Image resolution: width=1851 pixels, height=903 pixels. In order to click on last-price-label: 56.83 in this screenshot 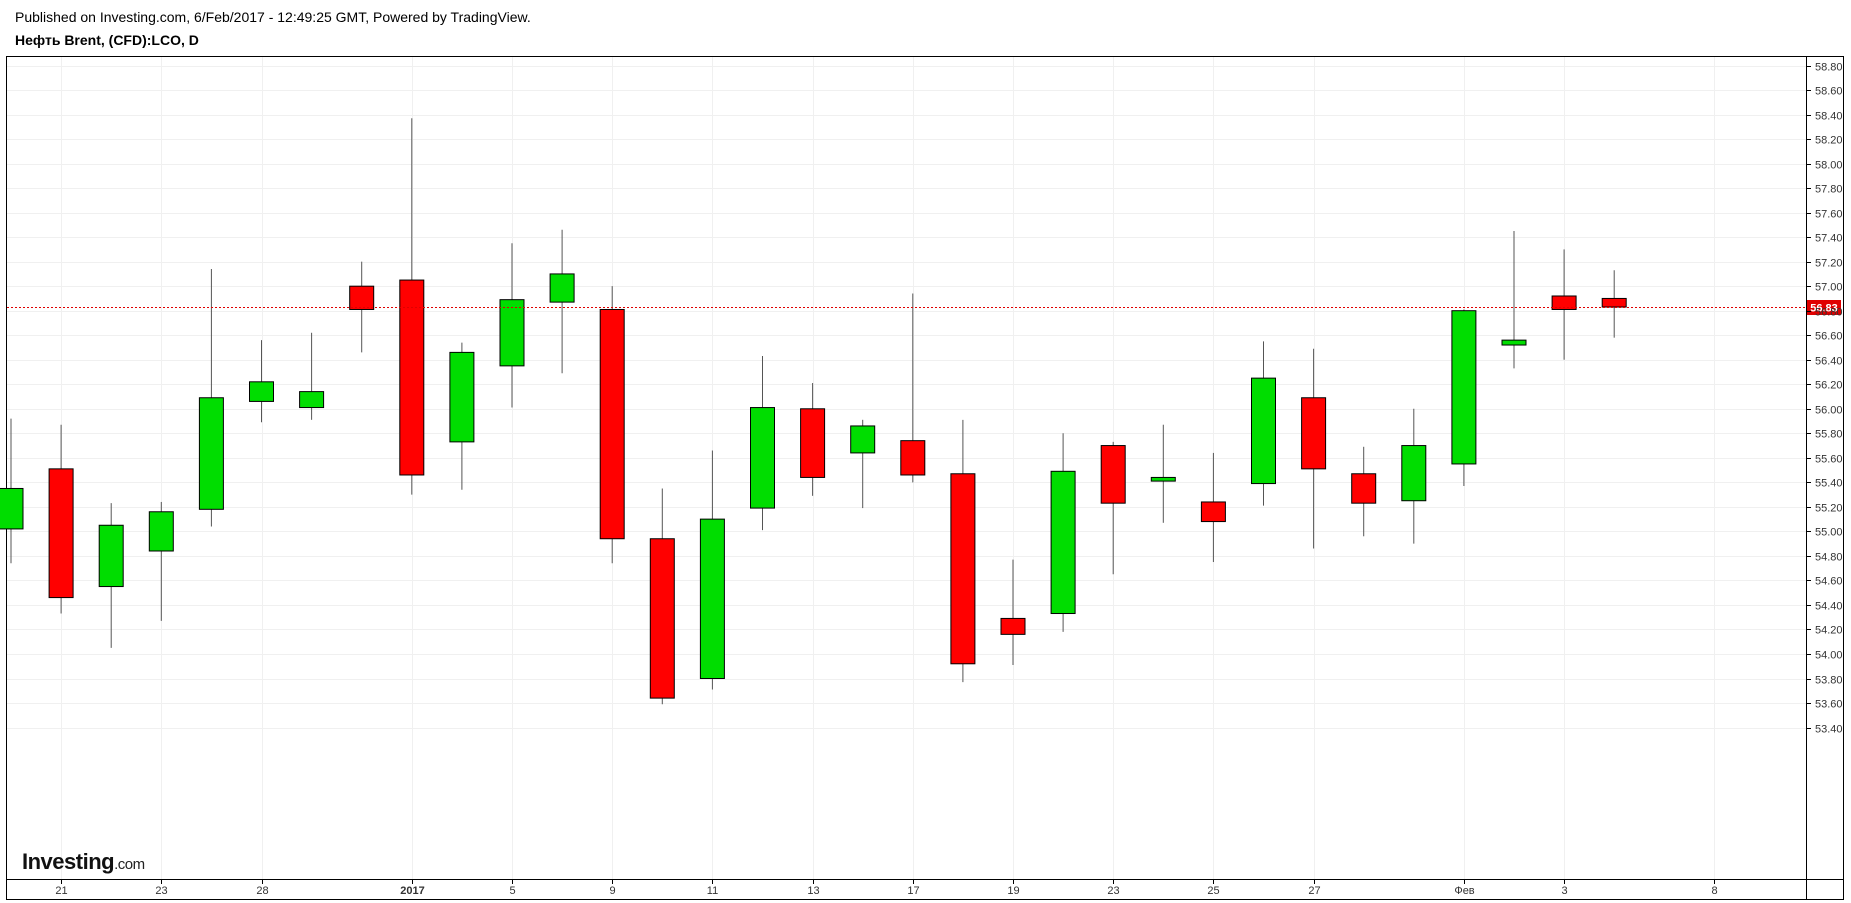, I will do `click(1824, 309)`.